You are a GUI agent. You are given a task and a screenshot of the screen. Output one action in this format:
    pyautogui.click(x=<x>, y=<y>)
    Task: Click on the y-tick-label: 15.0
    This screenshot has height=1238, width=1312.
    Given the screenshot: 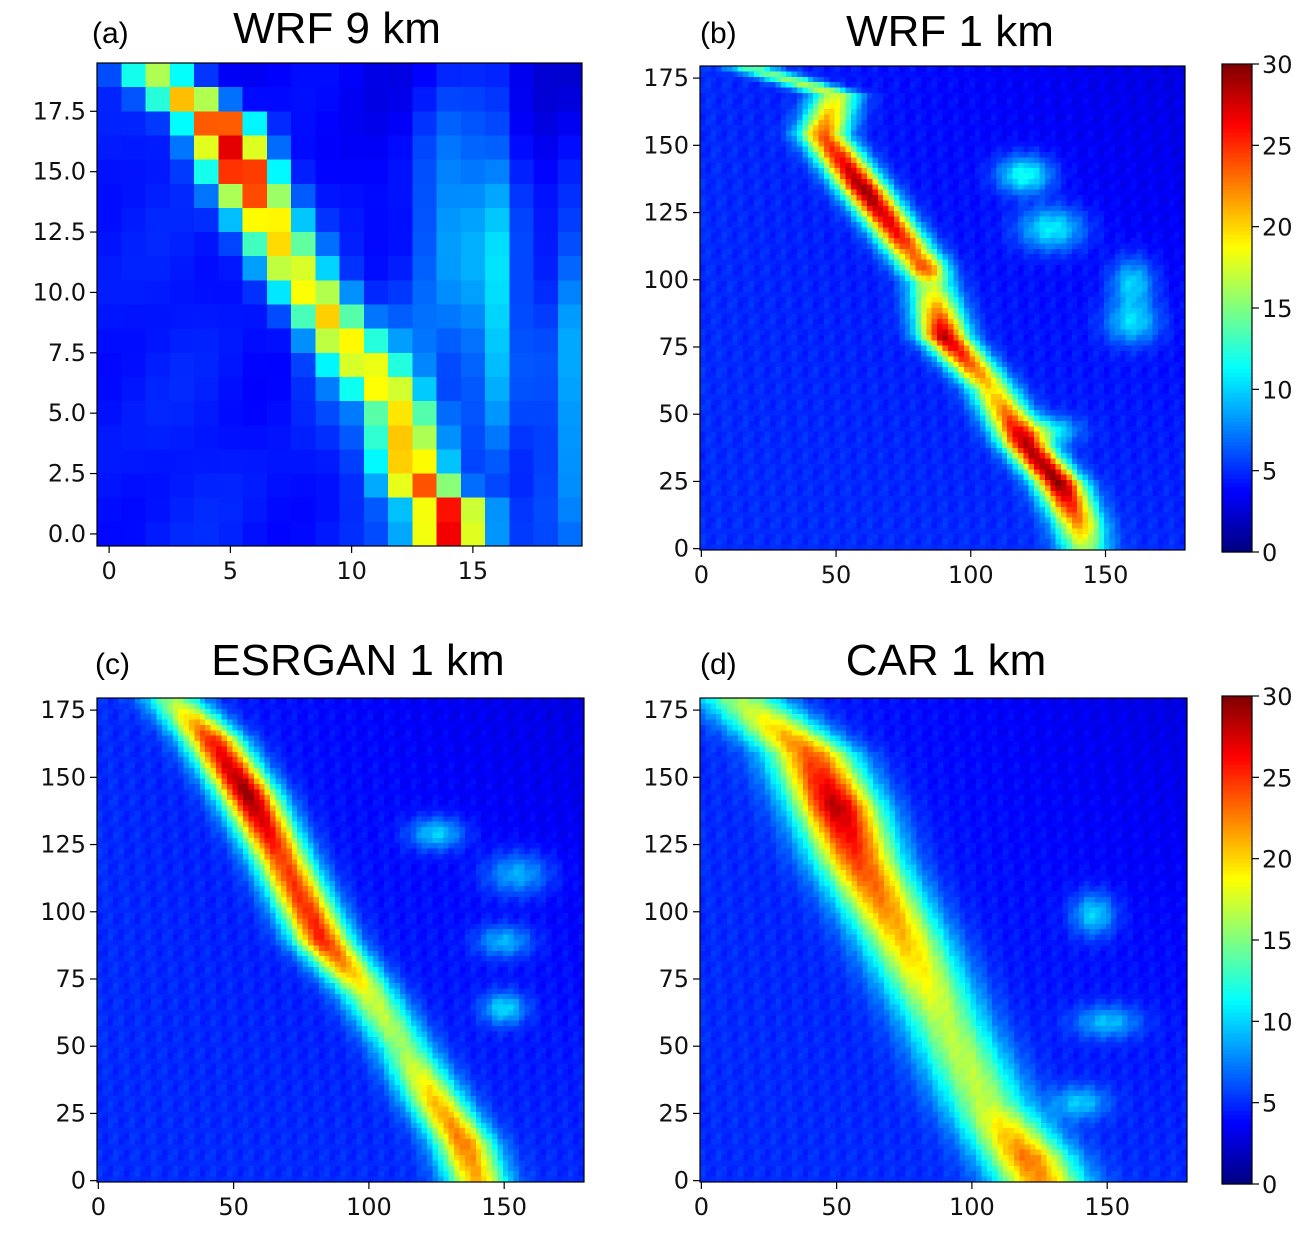 What is the action you would take?
    pyautogui.click(x=59, y=172)
    